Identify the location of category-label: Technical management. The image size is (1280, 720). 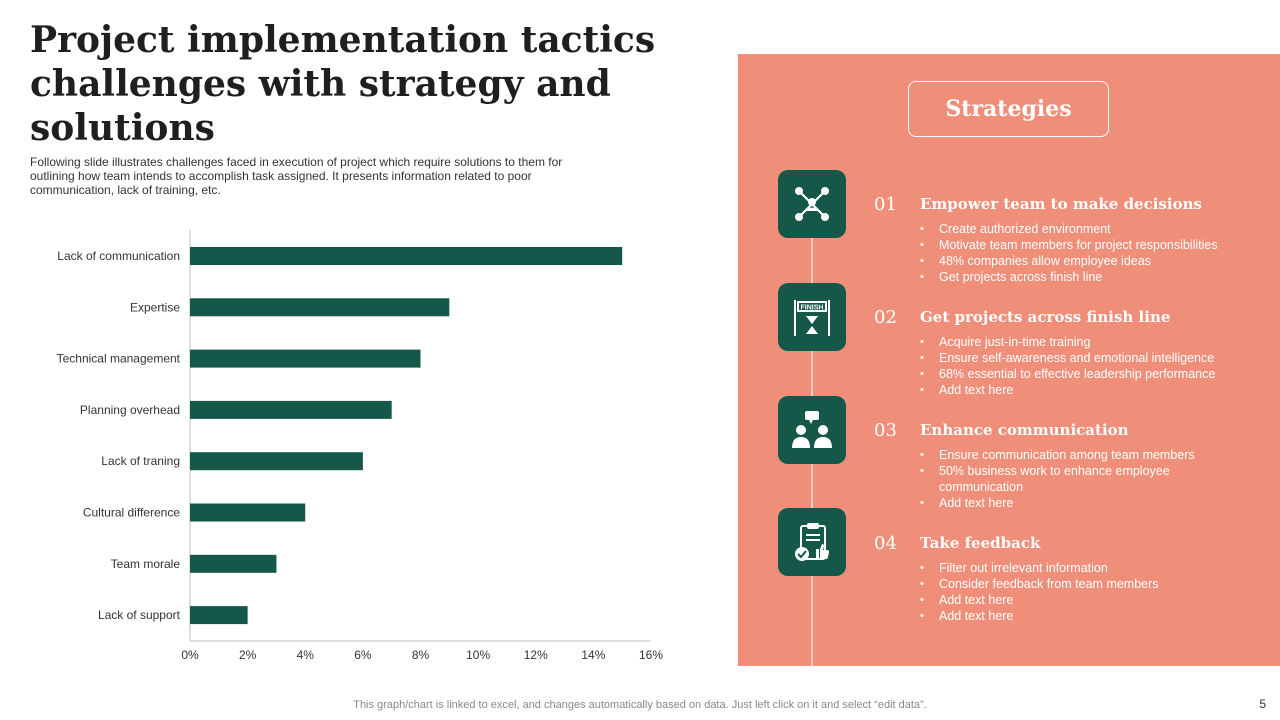
(119, 359).